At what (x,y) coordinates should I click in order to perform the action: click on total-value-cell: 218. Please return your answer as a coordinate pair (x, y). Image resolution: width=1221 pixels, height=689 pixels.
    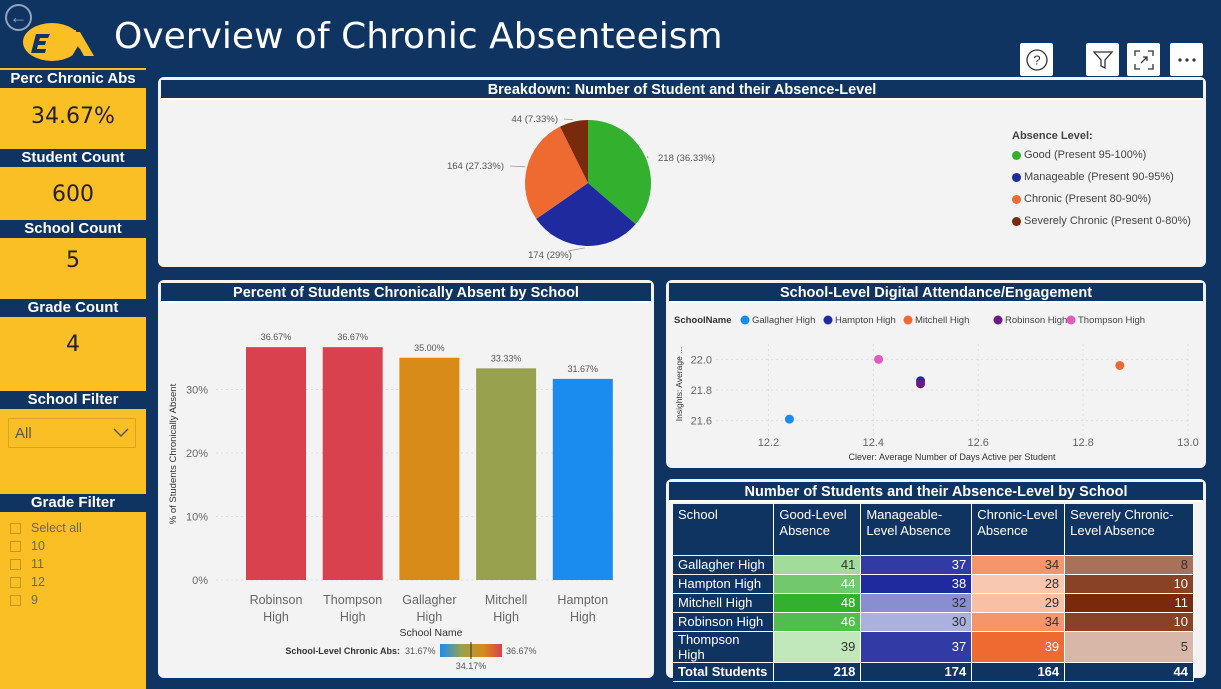
    Looking at the image, I should click on (817, 672).